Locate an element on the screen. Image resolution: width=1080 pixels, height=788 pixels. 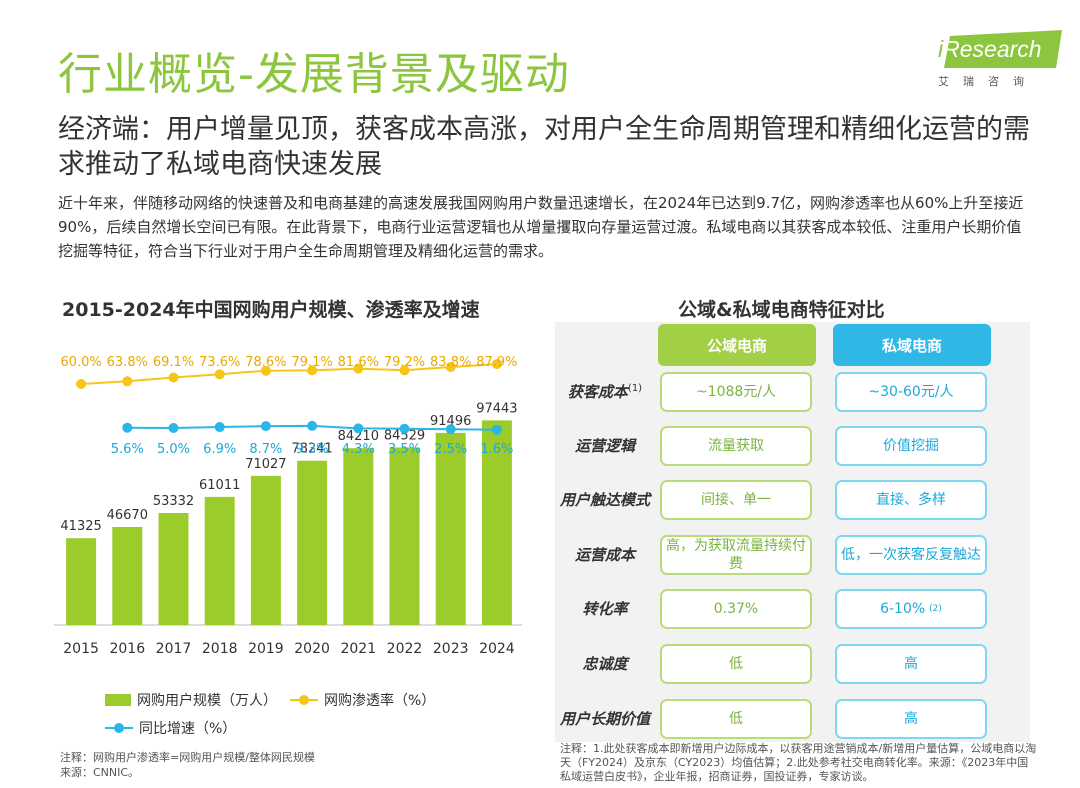
cell-private: 6-10% (2) is located at coordinates (911, 609).